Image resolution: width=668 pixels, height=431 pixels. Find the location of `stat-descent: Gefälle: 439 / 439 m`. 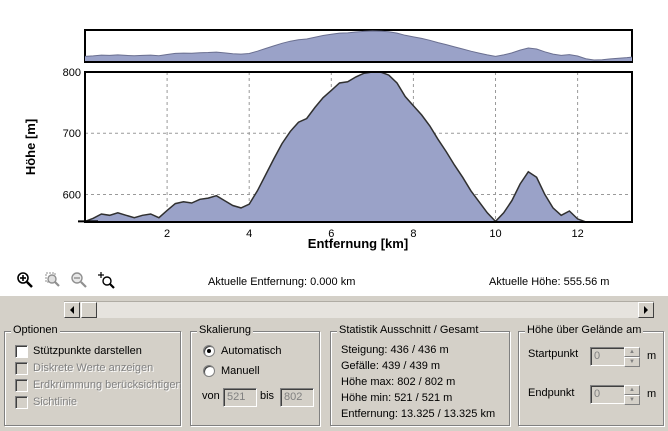

stat-descent: Gefälle: 439 / 439 m is located at coordinates (391, 366).